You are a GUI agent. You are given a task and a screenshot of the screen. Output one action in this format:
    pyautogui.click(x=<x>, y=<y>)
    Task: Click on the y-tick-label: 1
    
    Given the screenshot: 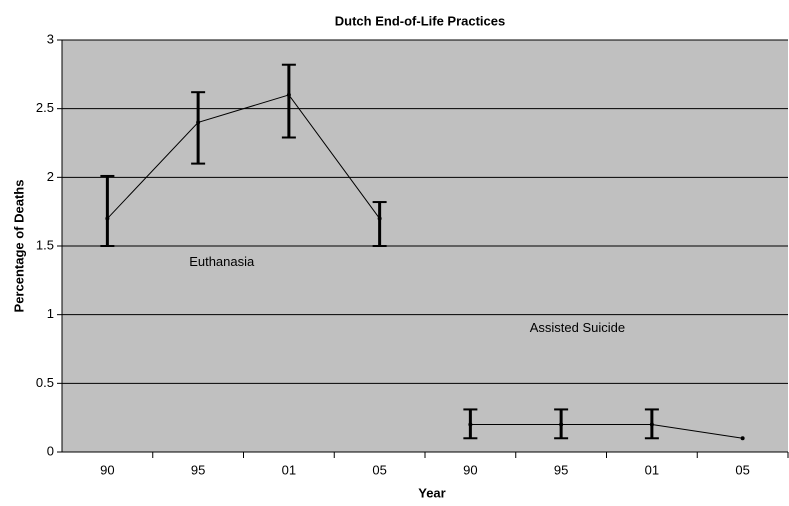 What is the action you would take?
    pyautogui.click(x=50, y=313)
    